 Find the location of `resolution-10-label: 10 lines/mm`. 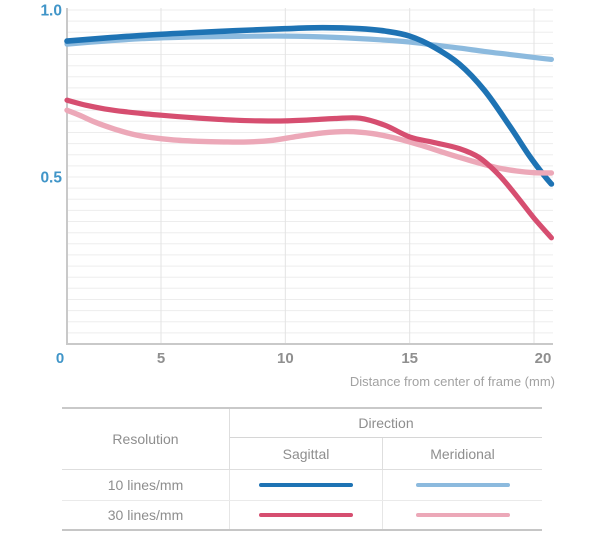

resolution-10-label: 10 lines/mm is located at coordinates (146, 485).